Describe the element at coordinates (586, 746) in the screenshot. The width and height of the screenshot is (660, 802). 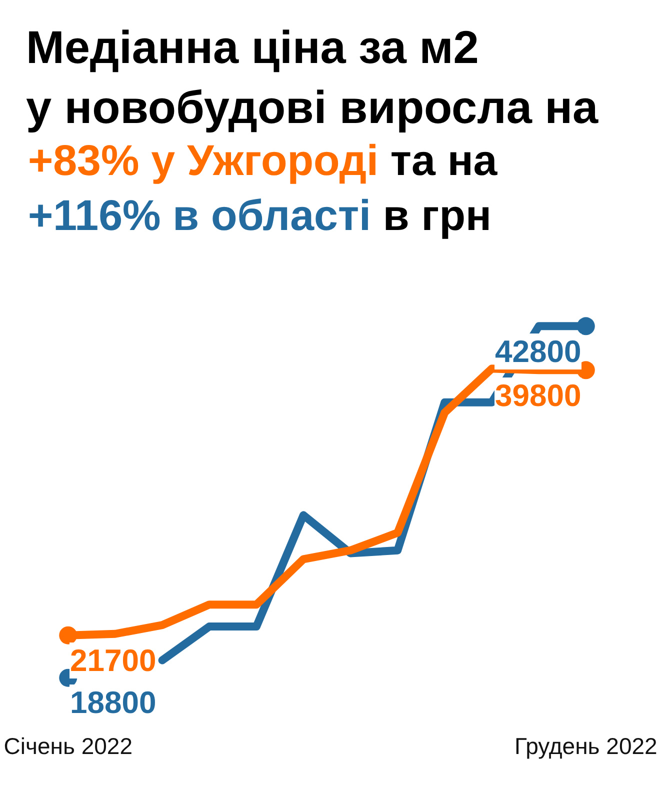
I see `x-tick-label: Грудень 2022` at that location.